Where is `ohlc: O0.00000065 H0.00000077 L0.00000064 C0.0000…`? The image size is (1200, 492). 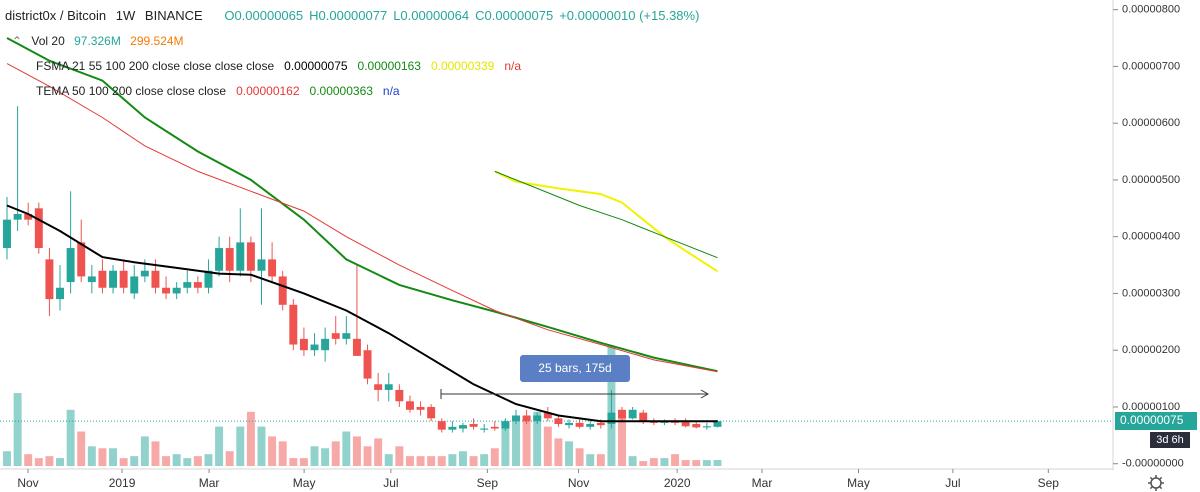 ohlc: O0.00000065 H0.00000077 L0.00000064 C0.0000… is located at coordinates (464, 15).